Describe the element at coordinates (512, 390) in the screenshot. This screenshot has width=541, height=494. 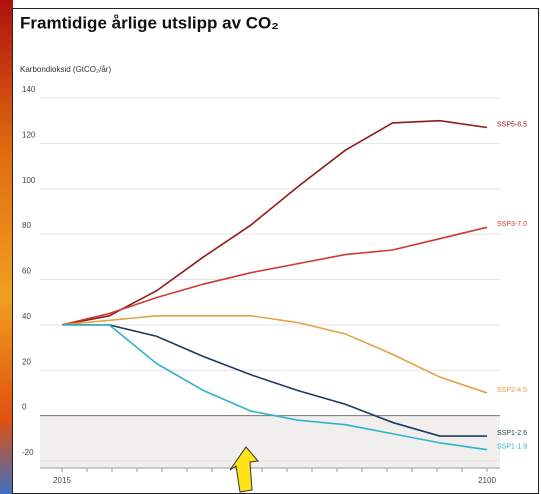
I see `series-label: SSP2-4.5` at that location.